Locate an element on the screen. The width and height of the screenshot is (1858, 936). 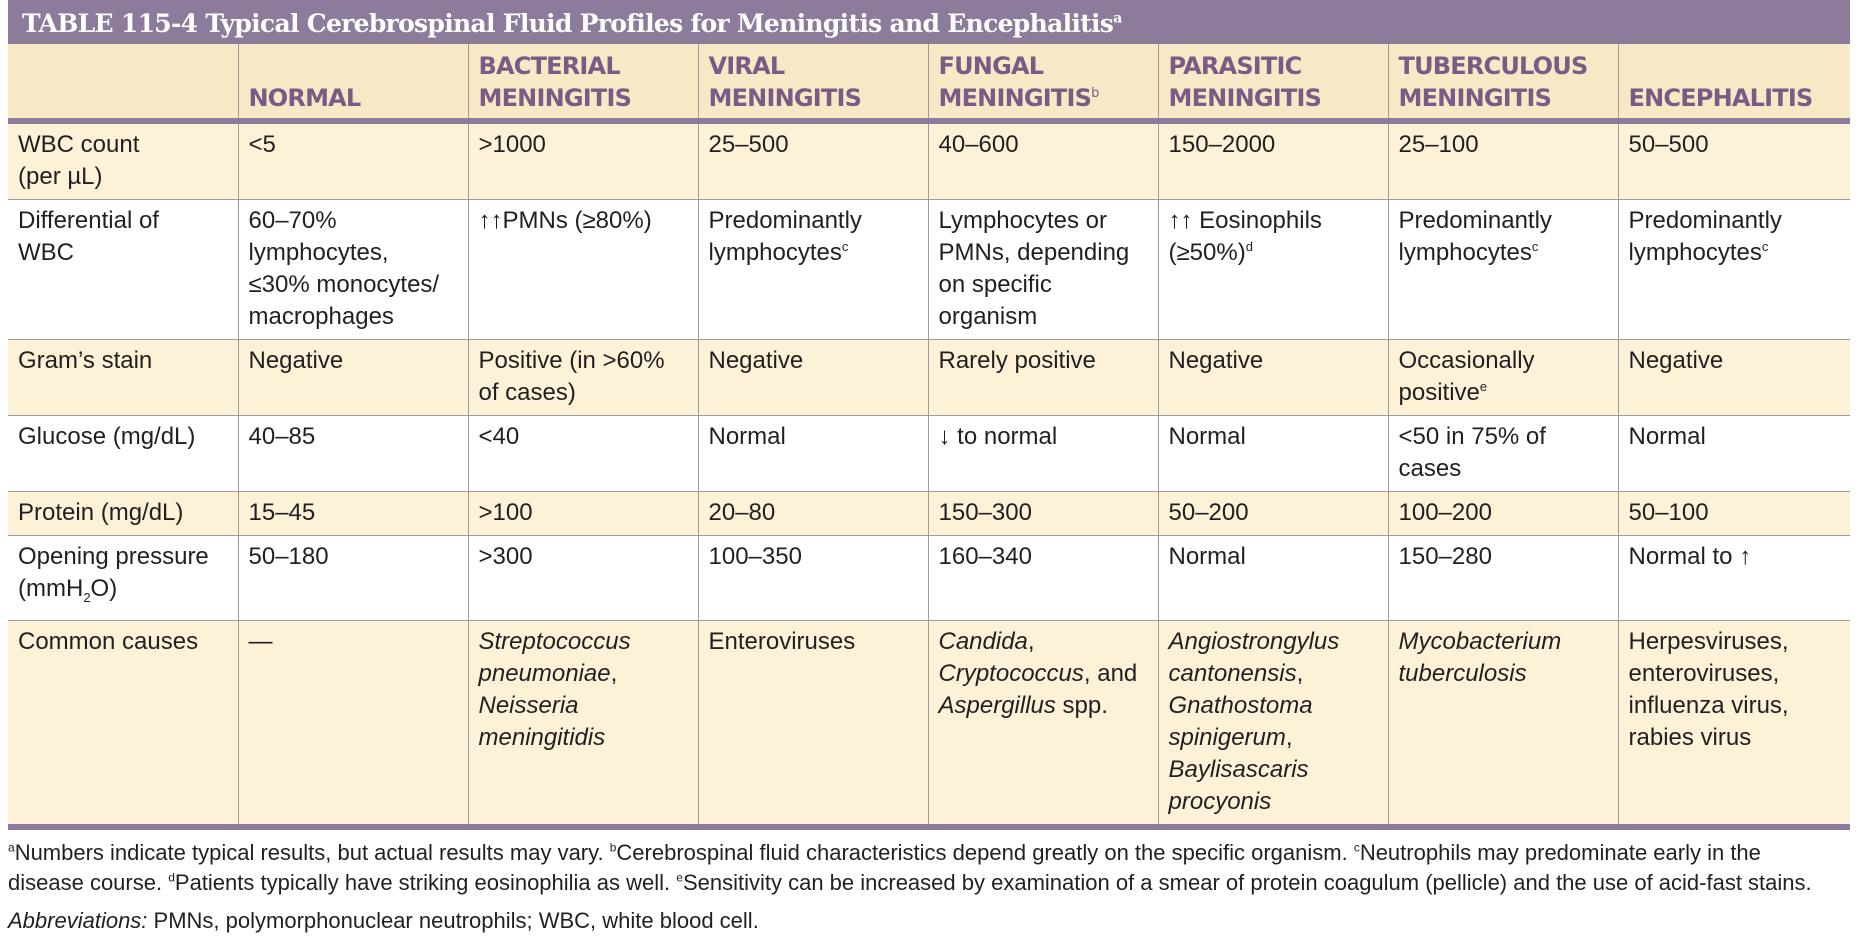
header-bacterial: BACTERIAL MENINGITIS is located at coordinates (582, 84).